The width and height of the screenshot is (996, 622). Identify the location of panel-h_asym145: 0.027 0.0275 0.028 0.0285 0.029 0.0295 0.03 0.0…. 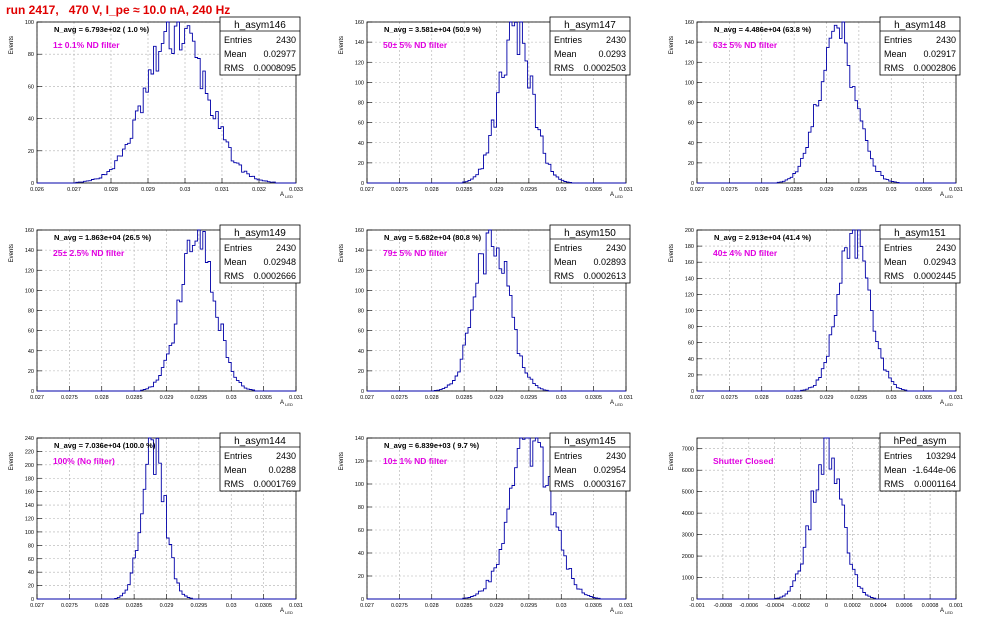
(486, 523).